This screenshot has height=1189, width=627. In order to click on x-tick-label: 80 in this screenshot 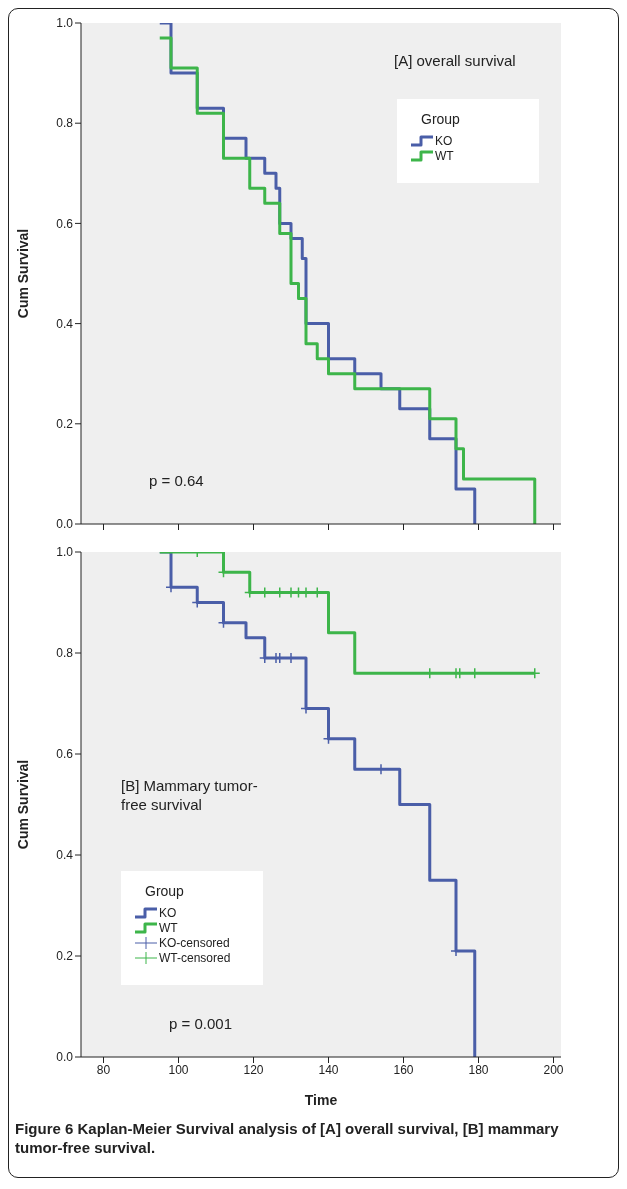, I will do `click(103, 1069)`.